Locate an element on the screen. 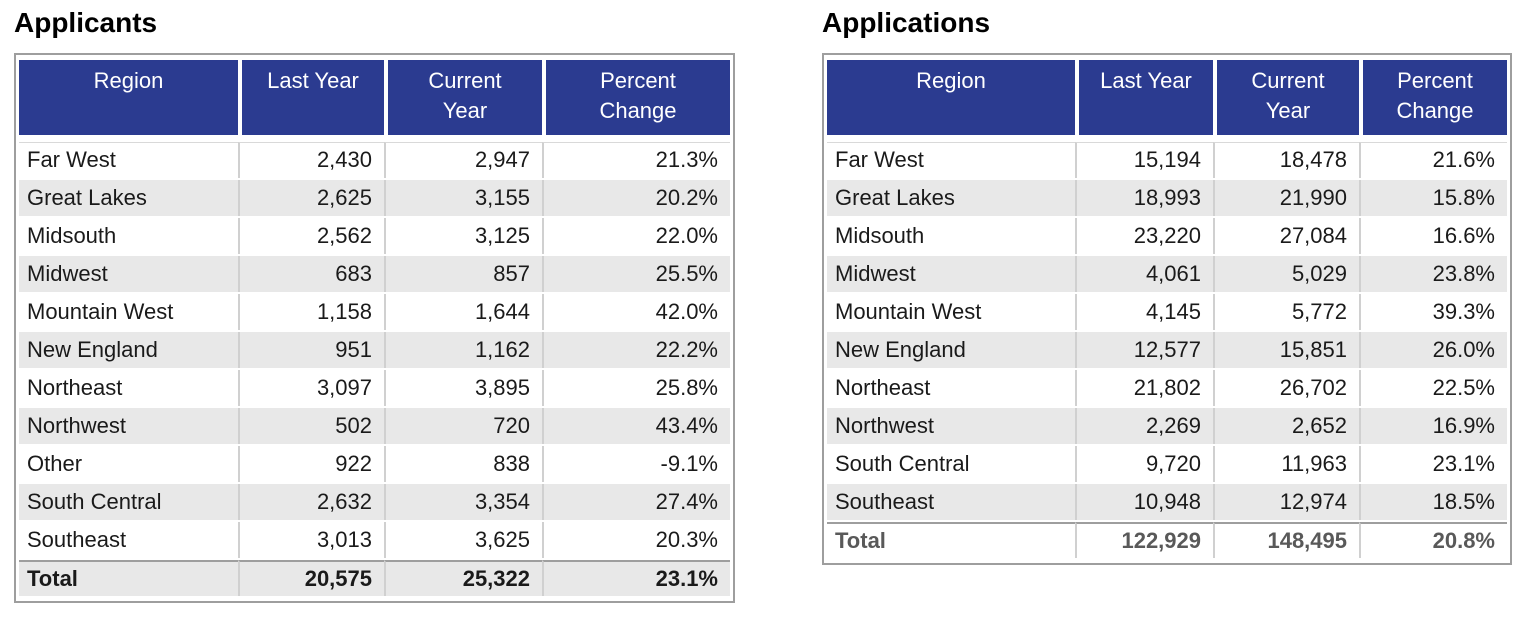 This screenshot has height=617, width=1526. region-cell: Midsouth is located at coordinates (128, 236).